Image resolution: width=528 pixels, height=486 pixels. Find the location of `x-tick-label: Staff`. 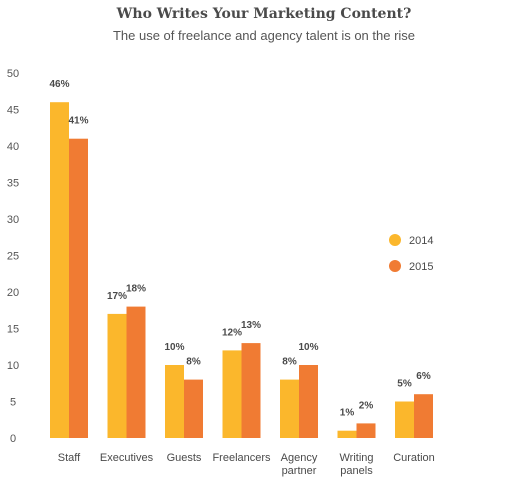

x-tick-label: Staff is located at coordinates (69, 458).